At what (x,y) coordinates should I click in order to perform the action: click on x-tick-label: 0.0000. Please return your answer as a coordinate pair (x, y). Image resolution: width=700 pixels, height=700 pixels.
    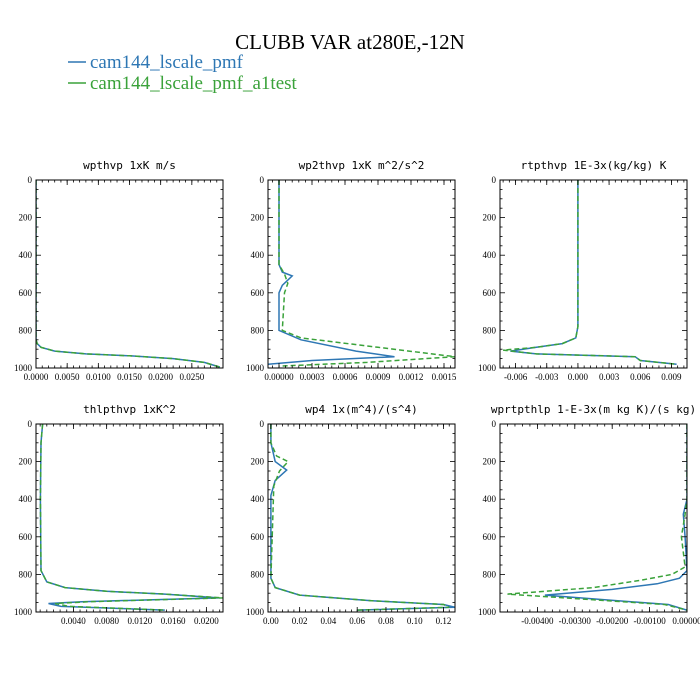
    Looking at the image, I should click on (36, 377).